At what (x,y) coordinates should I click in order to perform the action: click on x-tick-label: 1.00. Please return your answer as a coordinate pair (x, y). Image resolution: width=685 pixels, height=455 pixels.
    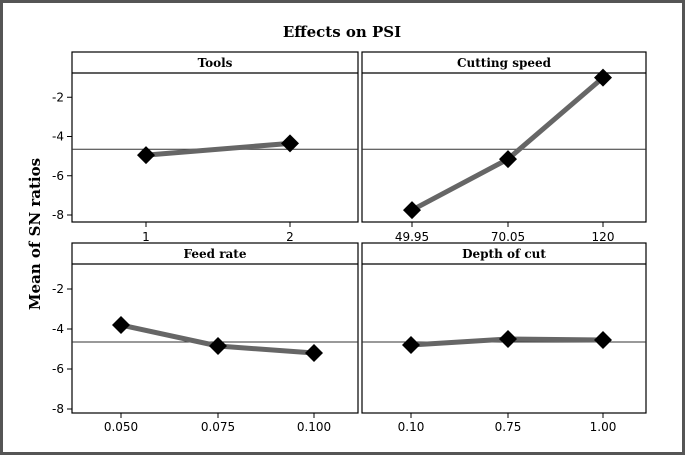
    Looking at the image, I should click on (603, 427).